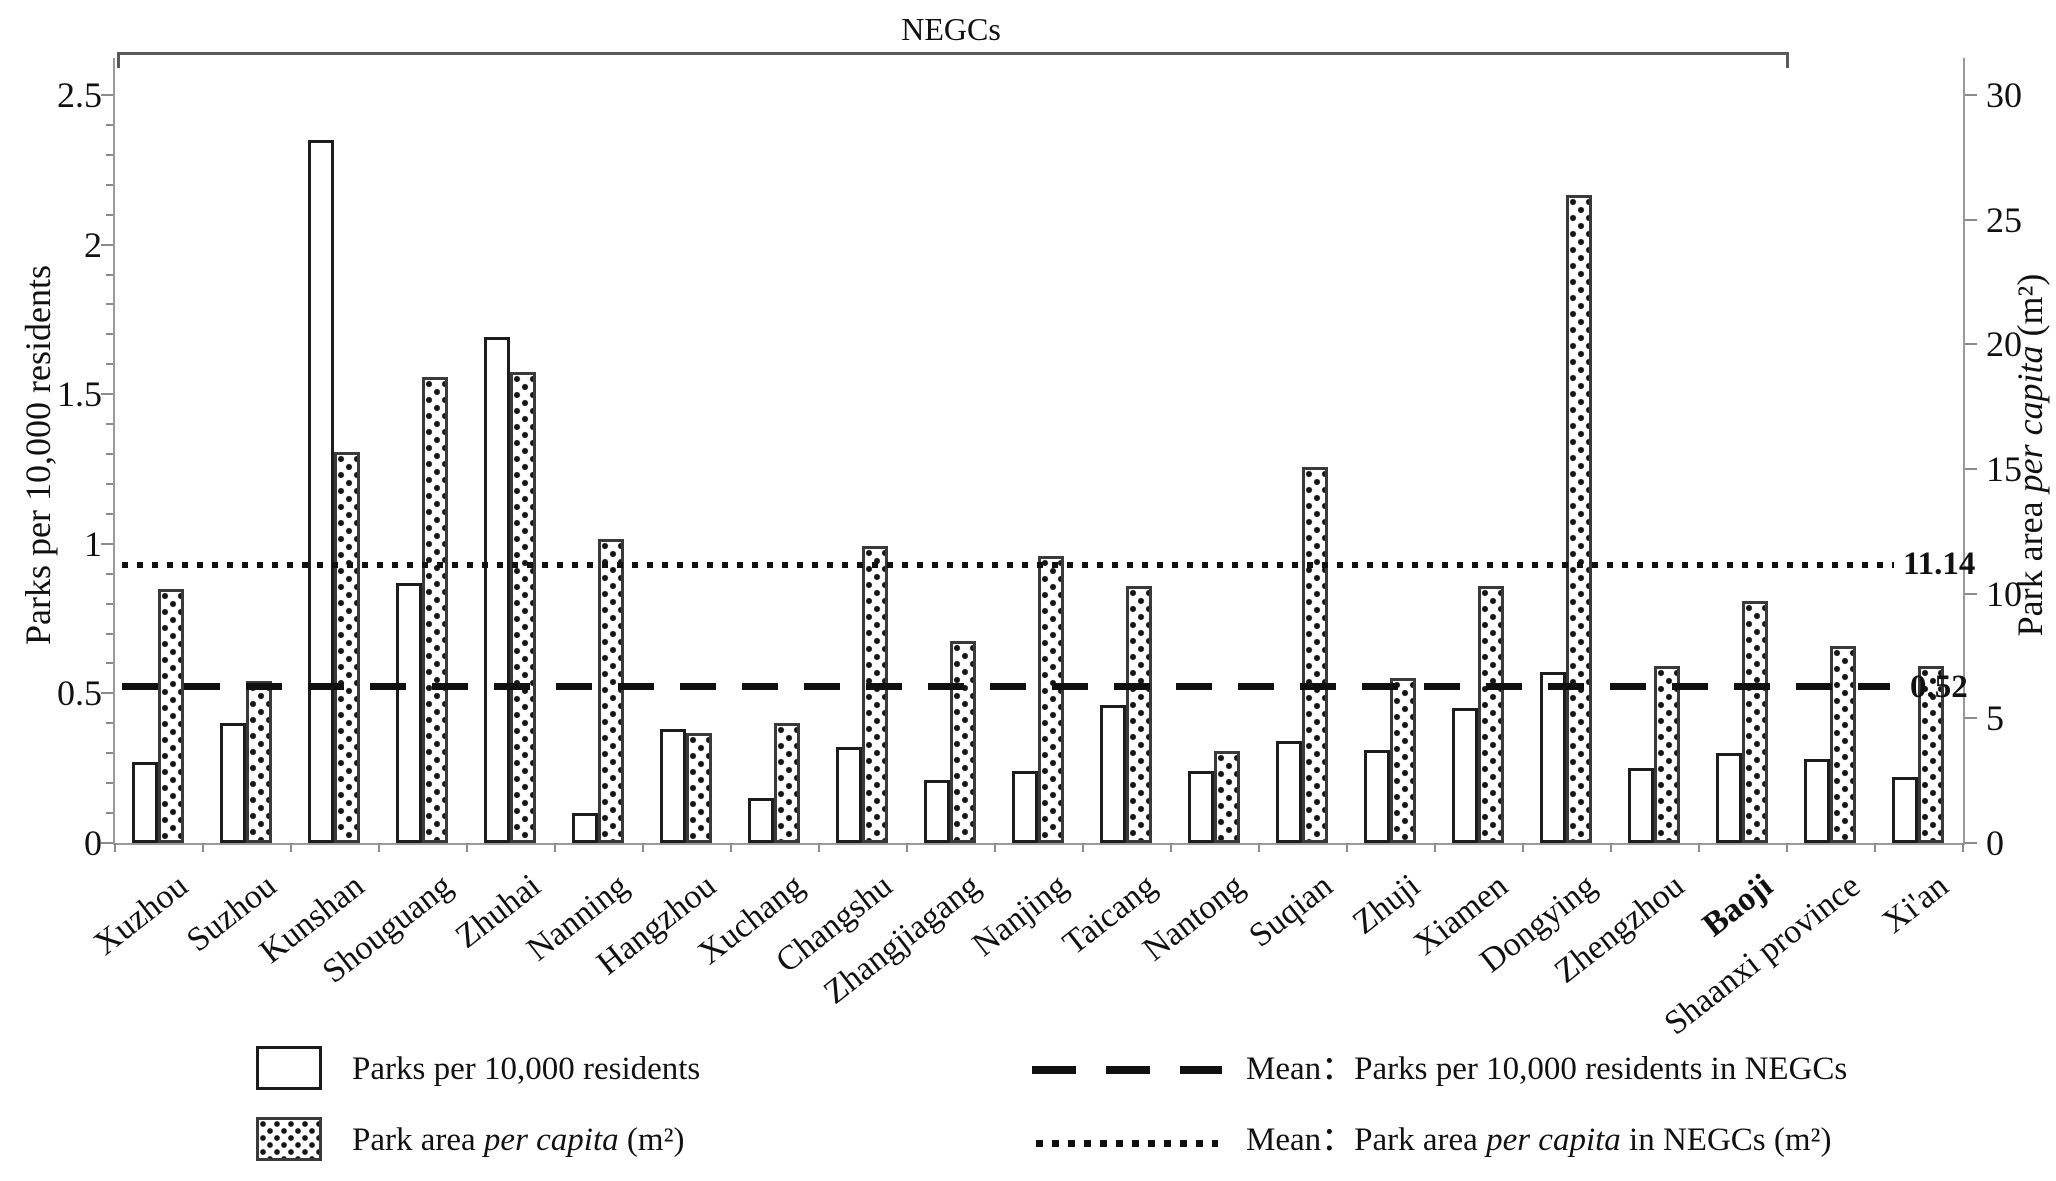 Image resolution: width=2056 pixels, height=1181 pixels. I want to click on right-axis-tick-label: 15, so click(2004, 469).